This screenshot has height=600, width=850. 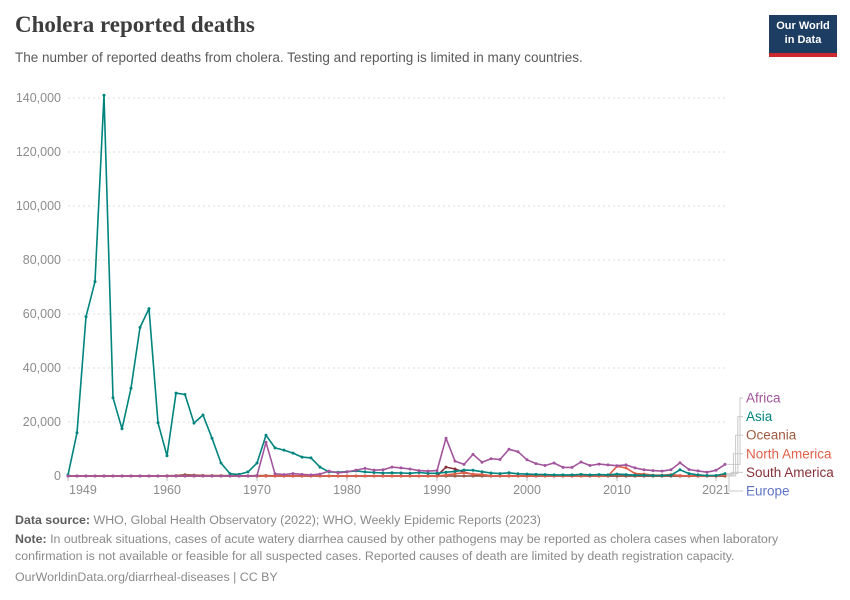 What do you see at coordinates (771, 435) in the screenshot?
I see `legend-label-oceania: Oceania` at bounding box center [771, 435].